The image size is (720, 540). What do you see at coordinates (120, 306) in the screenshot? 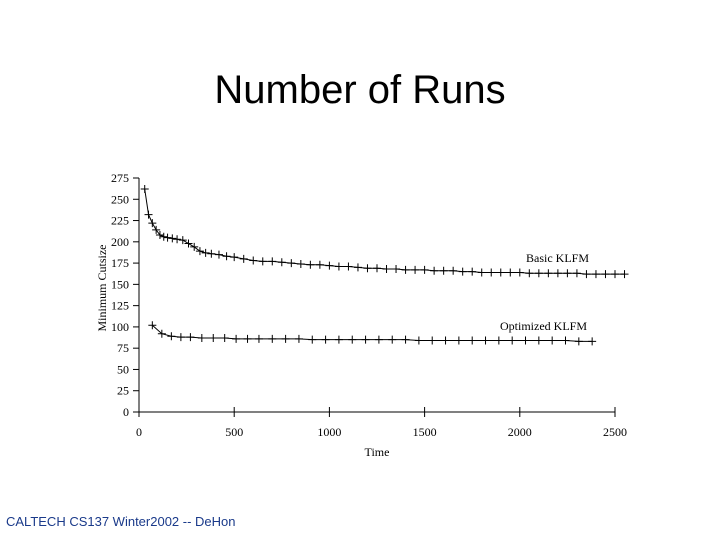
I see `y-tick-label: 125` at bounding box center [120, 306].